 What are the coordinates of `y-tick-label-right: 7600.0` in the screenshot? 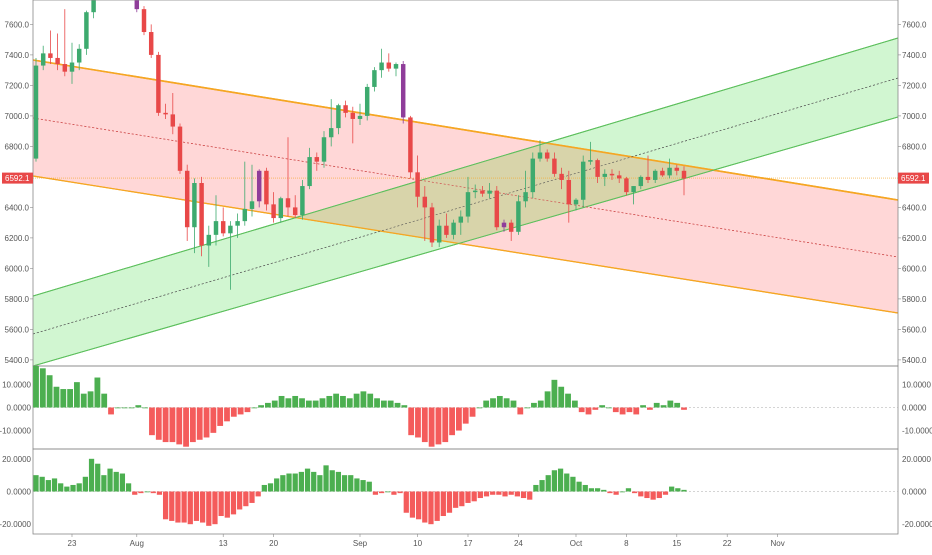 It's located at (914, 24).